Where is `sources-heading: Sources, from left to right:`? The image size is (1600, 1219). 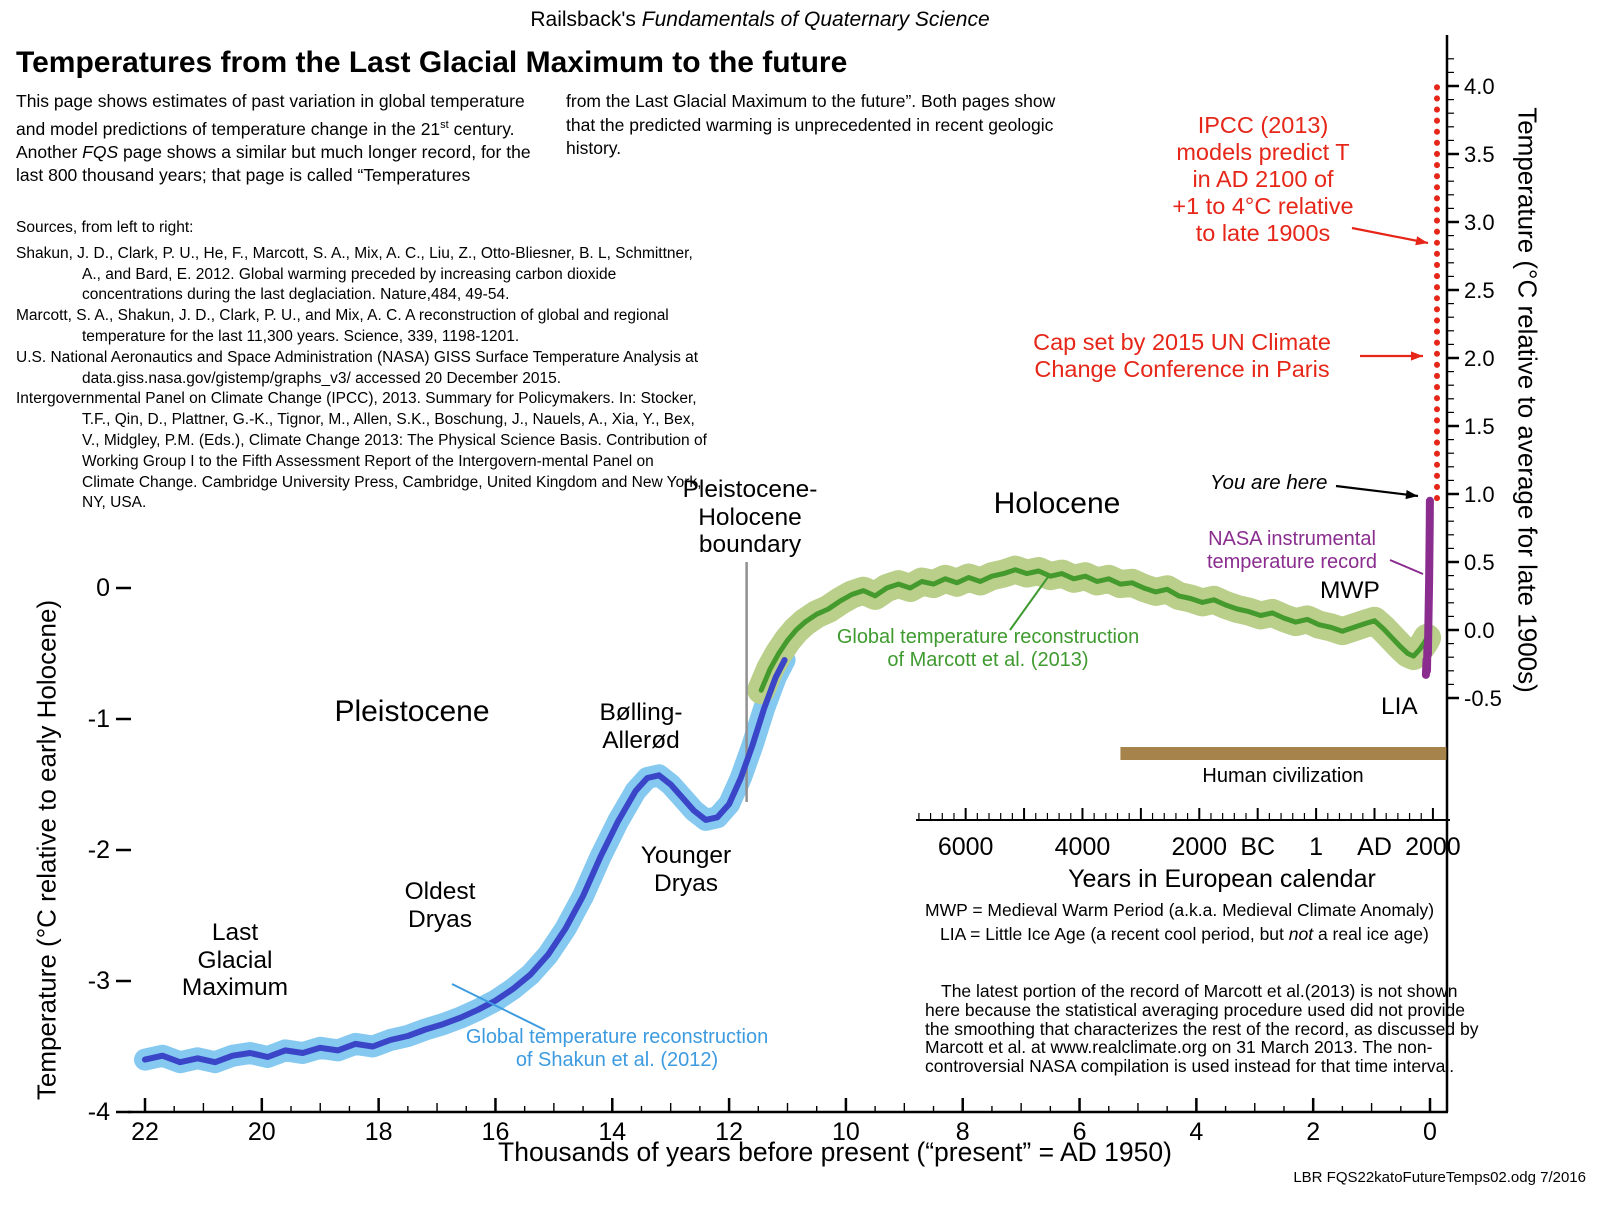
sources-heading: Sources, from left to right: is located at coordinates (105, 227).